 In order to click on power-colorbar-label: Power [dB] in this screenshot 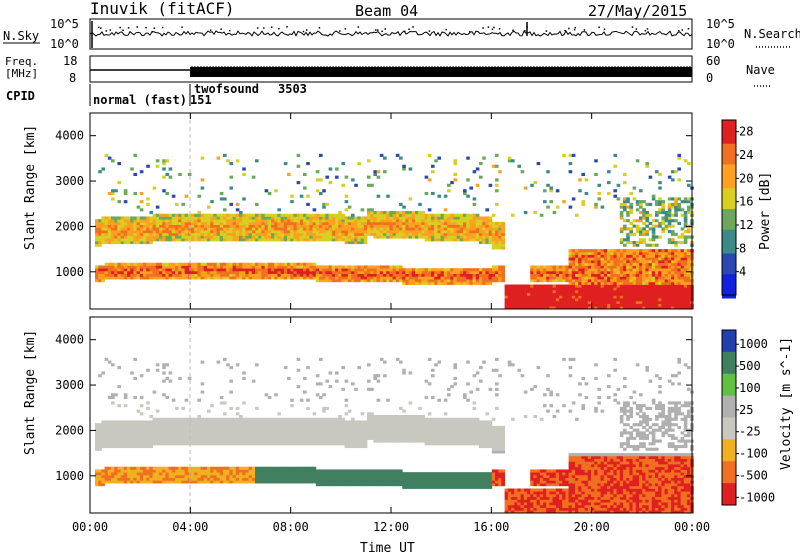, I will do `click(765, 211)`.